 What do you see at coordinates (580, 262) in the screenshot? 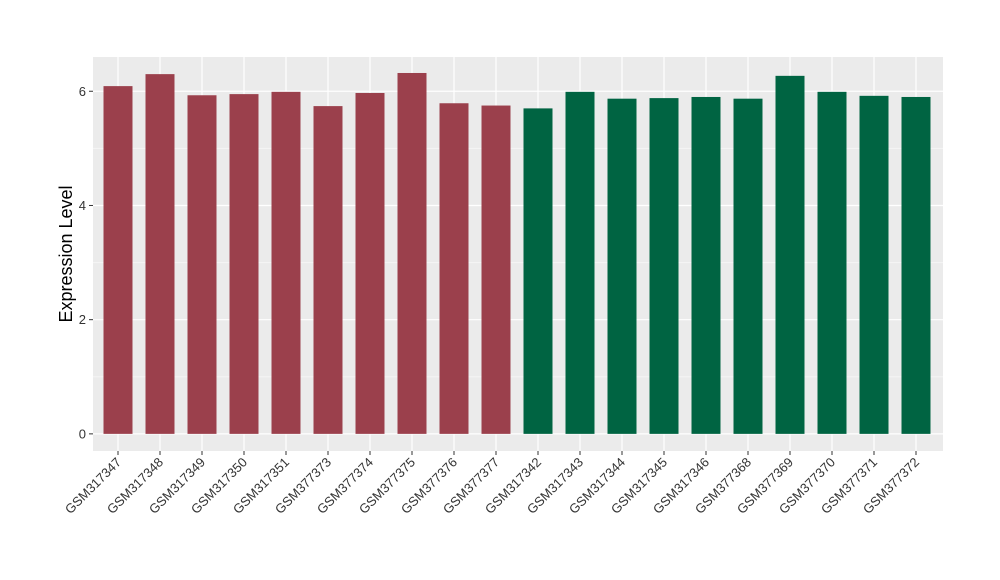
I see `bar-GSM317343` at bounding box center [580, 262].